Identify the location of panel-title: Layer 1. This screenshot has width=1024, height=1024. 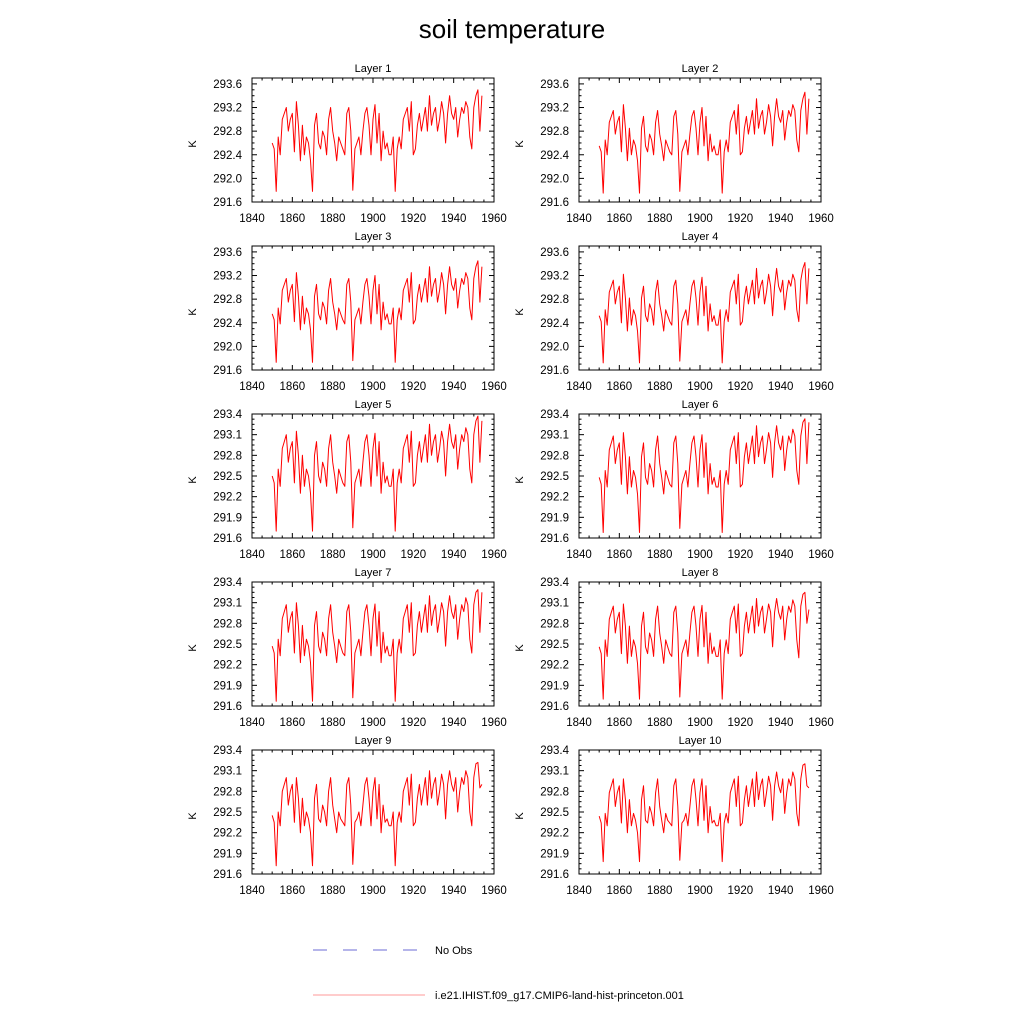
(373, 69).